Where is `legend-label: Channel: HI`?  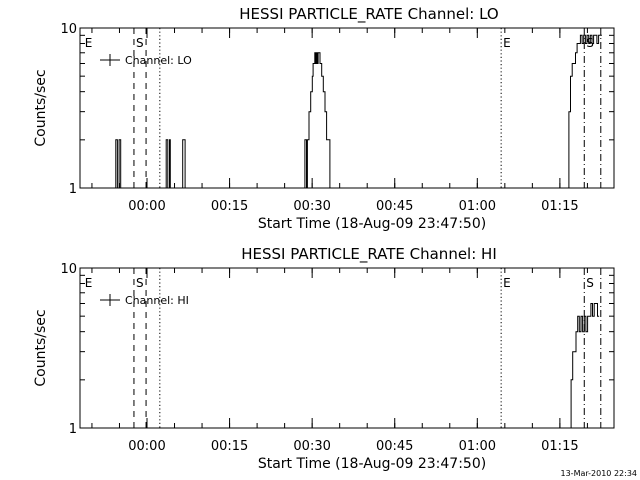
legend-label: Channel: HI is located at coordinates (157, 300).